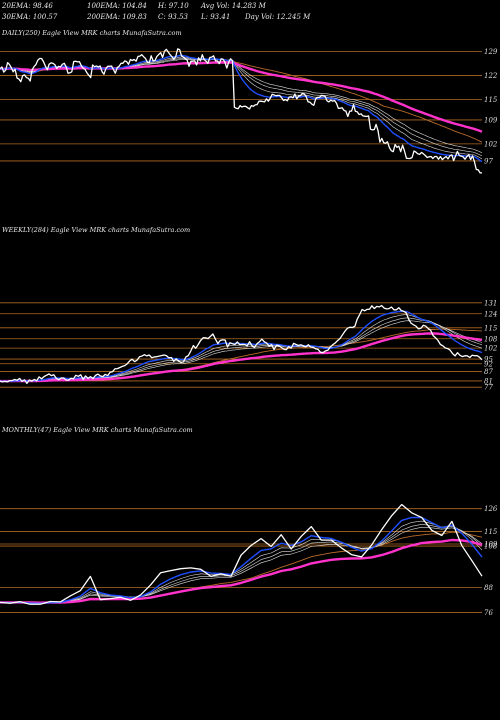  I want to click on daily-ema-blue-line, so click(241, 108).